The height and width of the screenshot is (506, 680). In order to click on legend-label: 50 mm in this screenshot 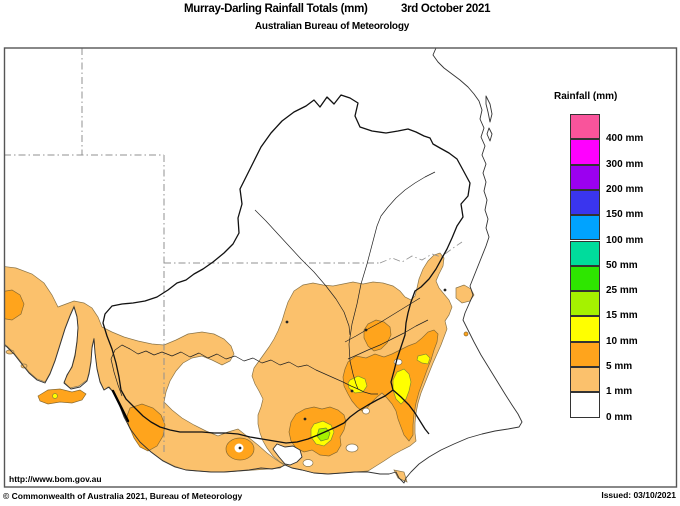, I will do `click(622, 265)`.